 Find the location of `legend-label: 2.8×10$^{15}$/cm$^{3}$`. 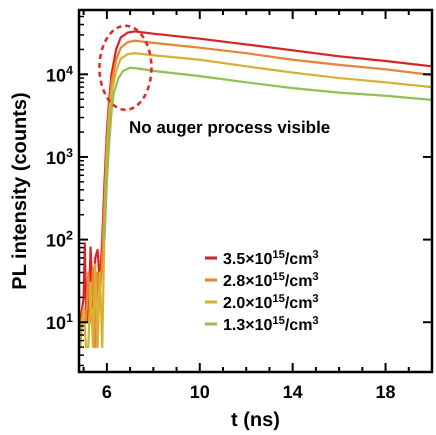

legend-label: 2.8×10$^{15}$/cm$^{3}$ is located at coordinates (271, 280).